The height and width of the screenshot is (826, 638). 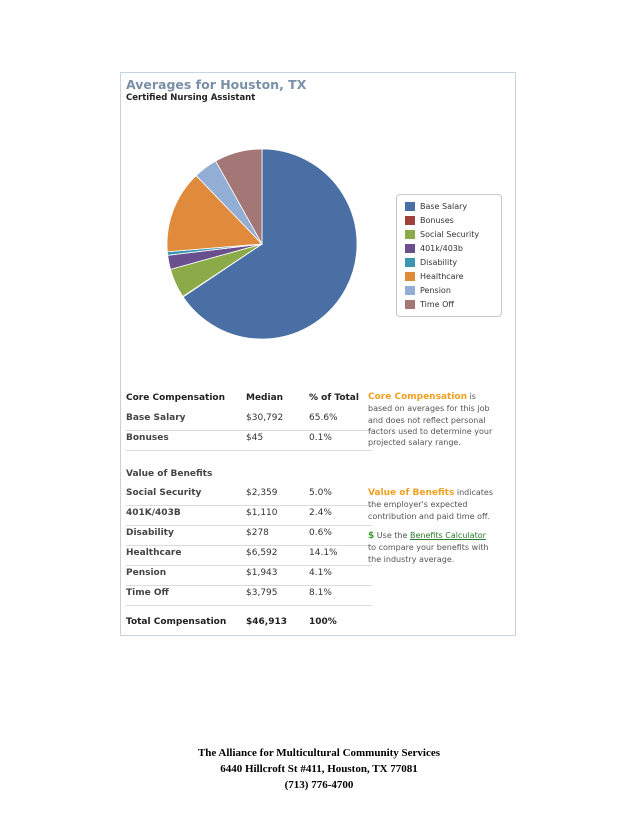 What do you see at coordinates (319, 785) in the screenshot?
I see `footer-phone: (713) 776-4700` at bounding box center [319, 785].